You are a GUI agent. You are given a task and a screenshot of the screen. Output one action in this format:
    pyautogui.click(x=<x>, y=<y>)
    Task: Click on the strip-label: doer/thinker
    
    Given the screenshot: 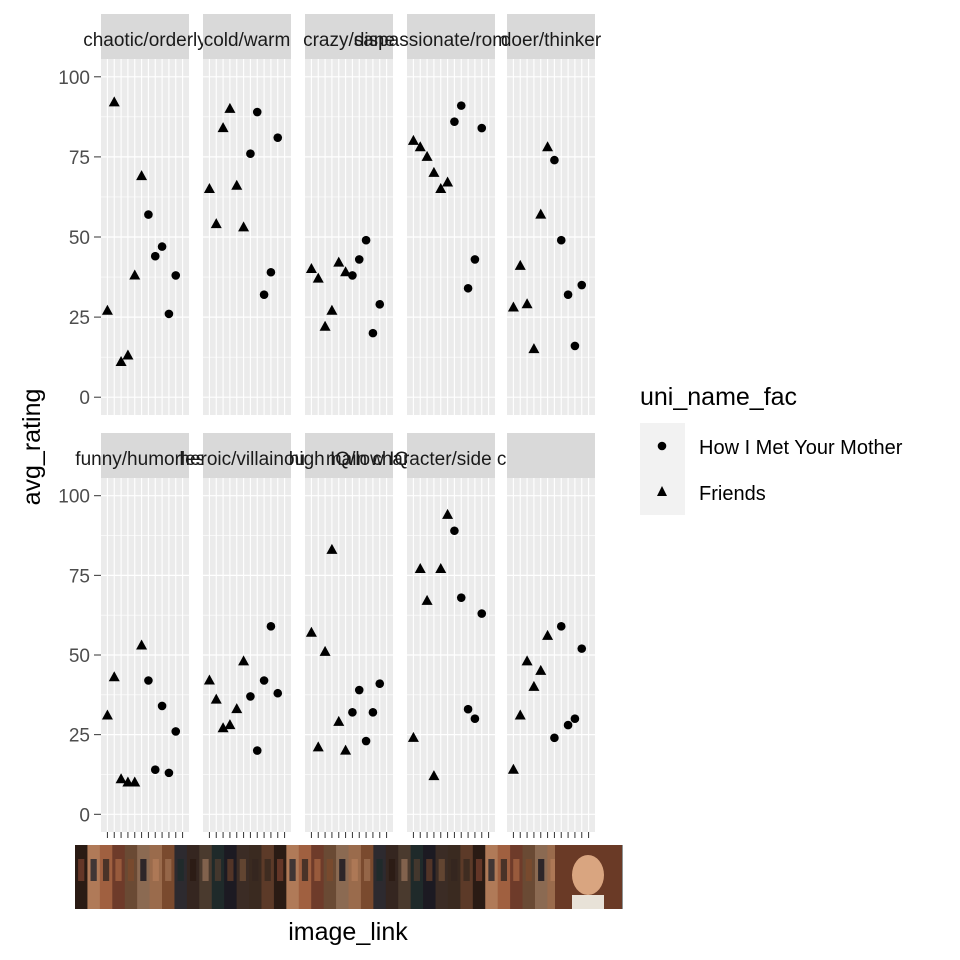 What is the action you would take?
    pyautogui.click(x=551, y=40)
    